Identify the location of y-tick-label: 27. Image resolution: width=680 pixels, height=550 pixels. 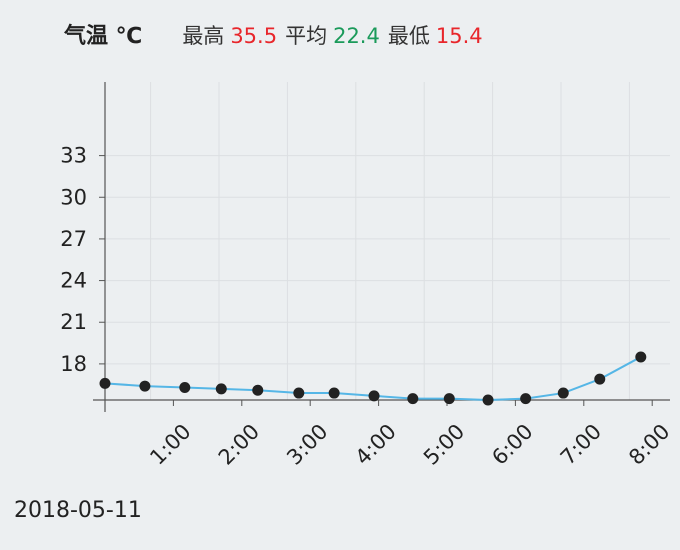
(73, 239).